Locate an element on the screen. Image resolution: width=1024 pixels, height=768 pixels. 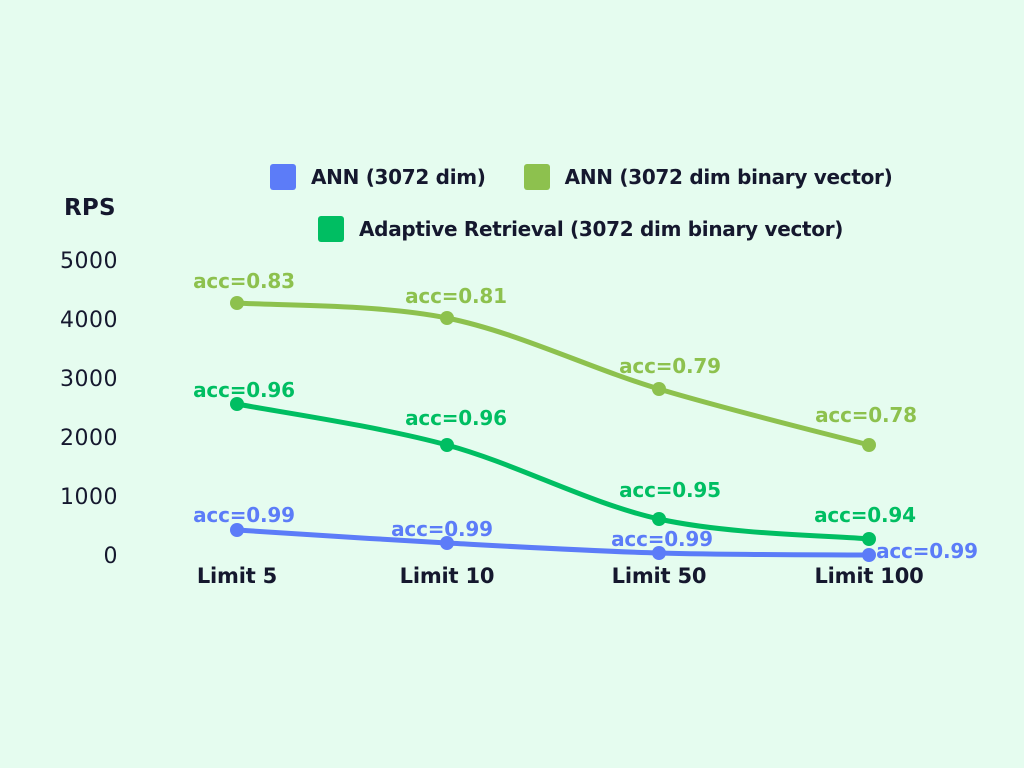
y-tick-label: 1000 is located at coordinates (89, 497).